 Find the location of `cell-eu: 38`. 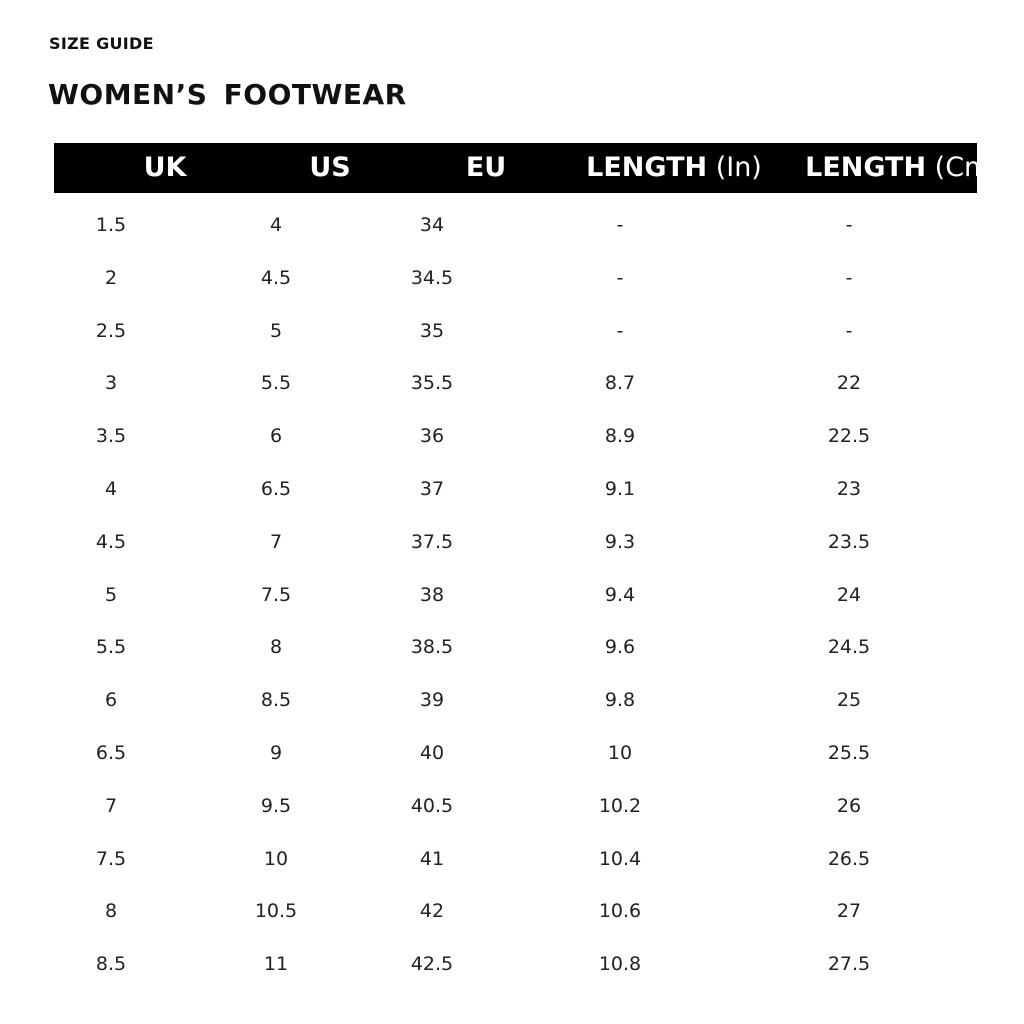

cell-eu: 38 is located at coordinates (432, 594).